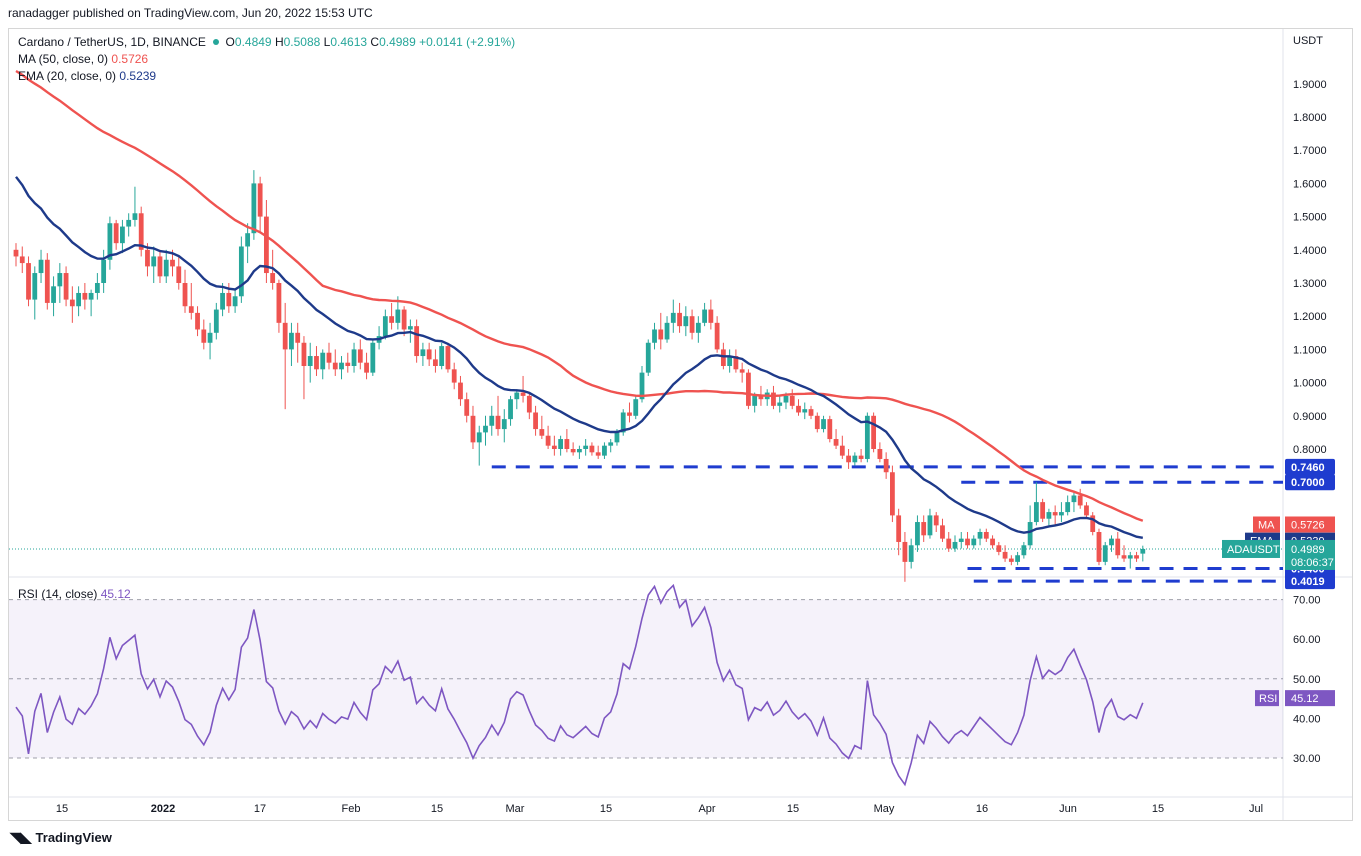  What do you see at coordinates (1310, 251) in the screenshot?
I see `price-tick-label: 1.4000` at bounding box center [1310, 251].